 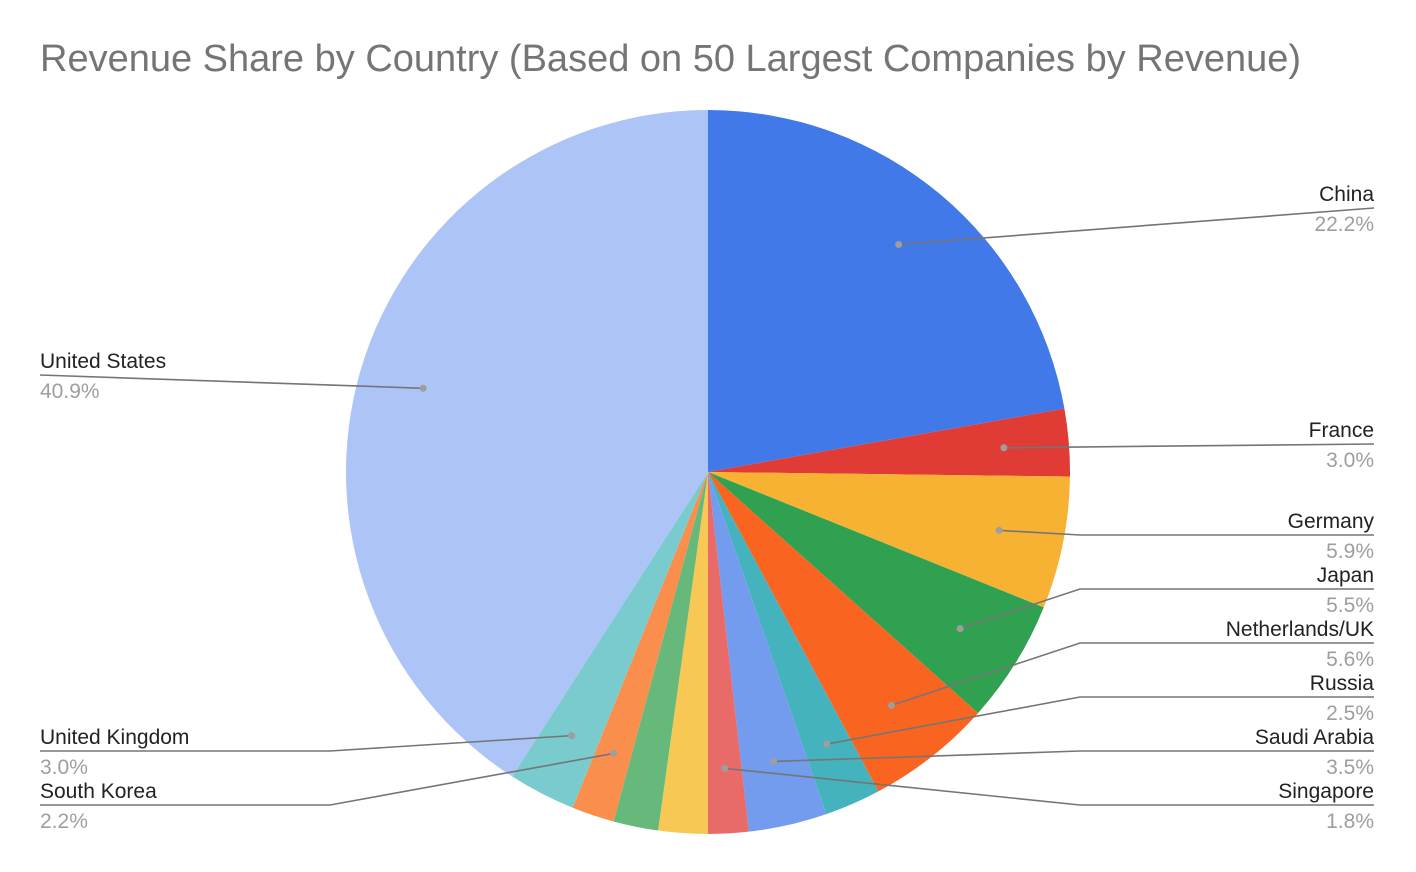 I want to click on pie-slice-south-korea, so click(x=640, y=647).